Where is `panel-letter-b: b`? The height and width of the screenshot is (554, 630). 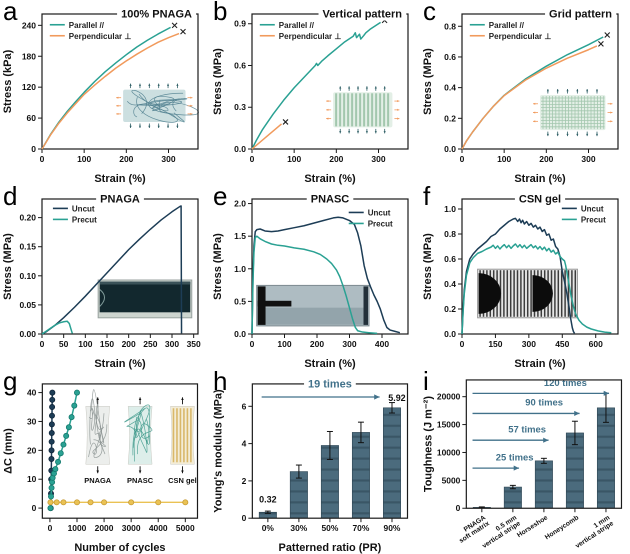 panel-letter-b: b is located at coordinates (220, 13).